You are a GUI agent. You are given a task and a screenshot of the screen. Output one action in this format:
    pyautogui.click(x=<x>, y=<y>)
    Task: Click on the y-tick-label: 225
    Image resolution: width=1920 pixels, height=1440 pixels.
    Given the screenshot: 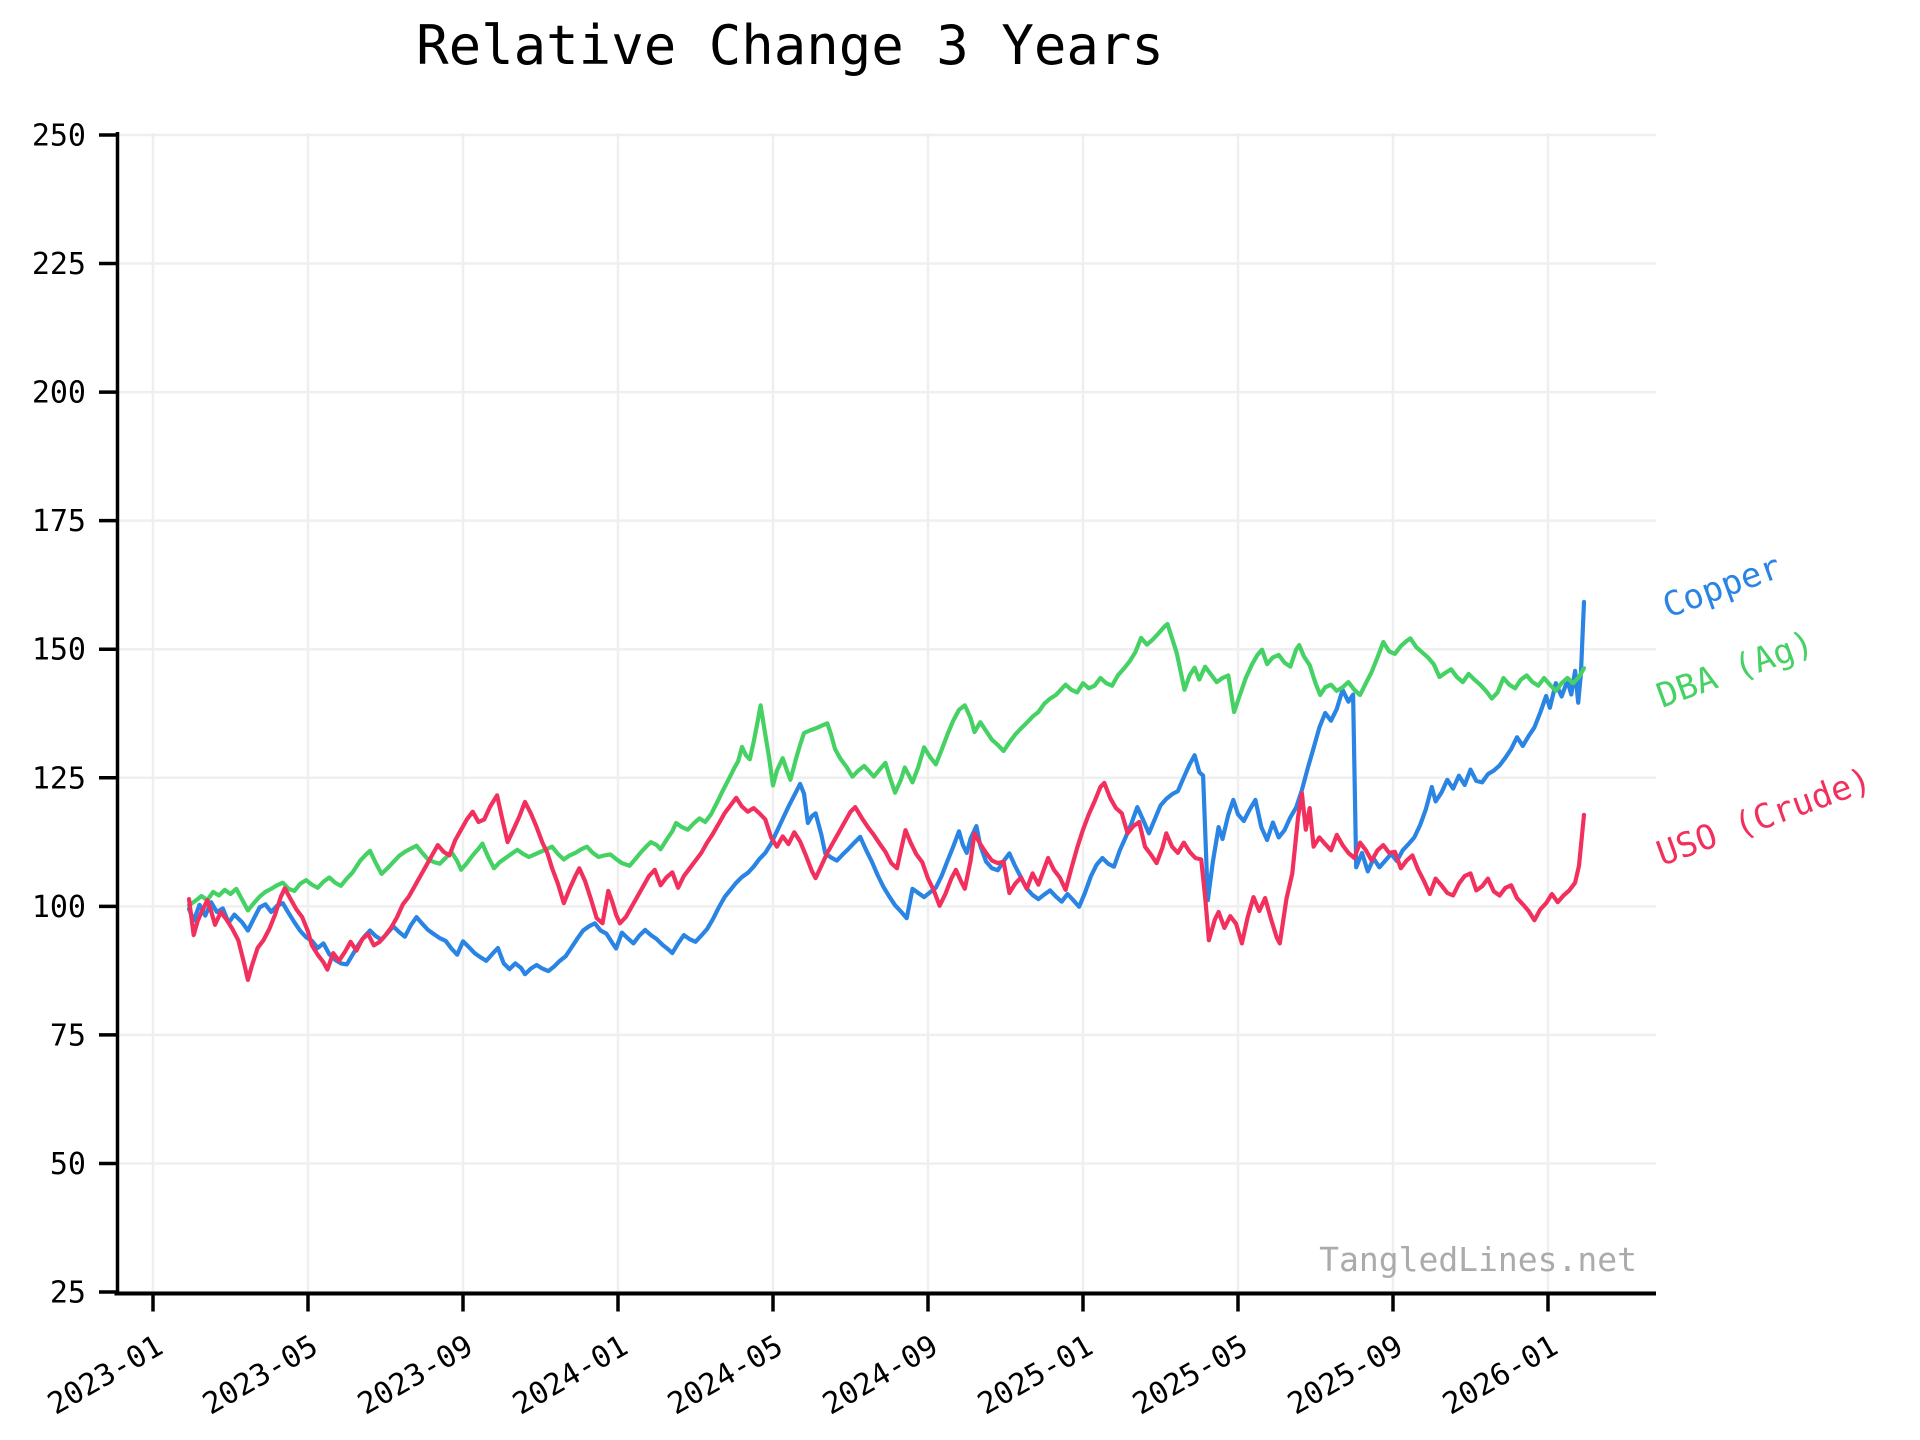 What is the action you would take?
    pyautogui.click(x=59, y=264)
    